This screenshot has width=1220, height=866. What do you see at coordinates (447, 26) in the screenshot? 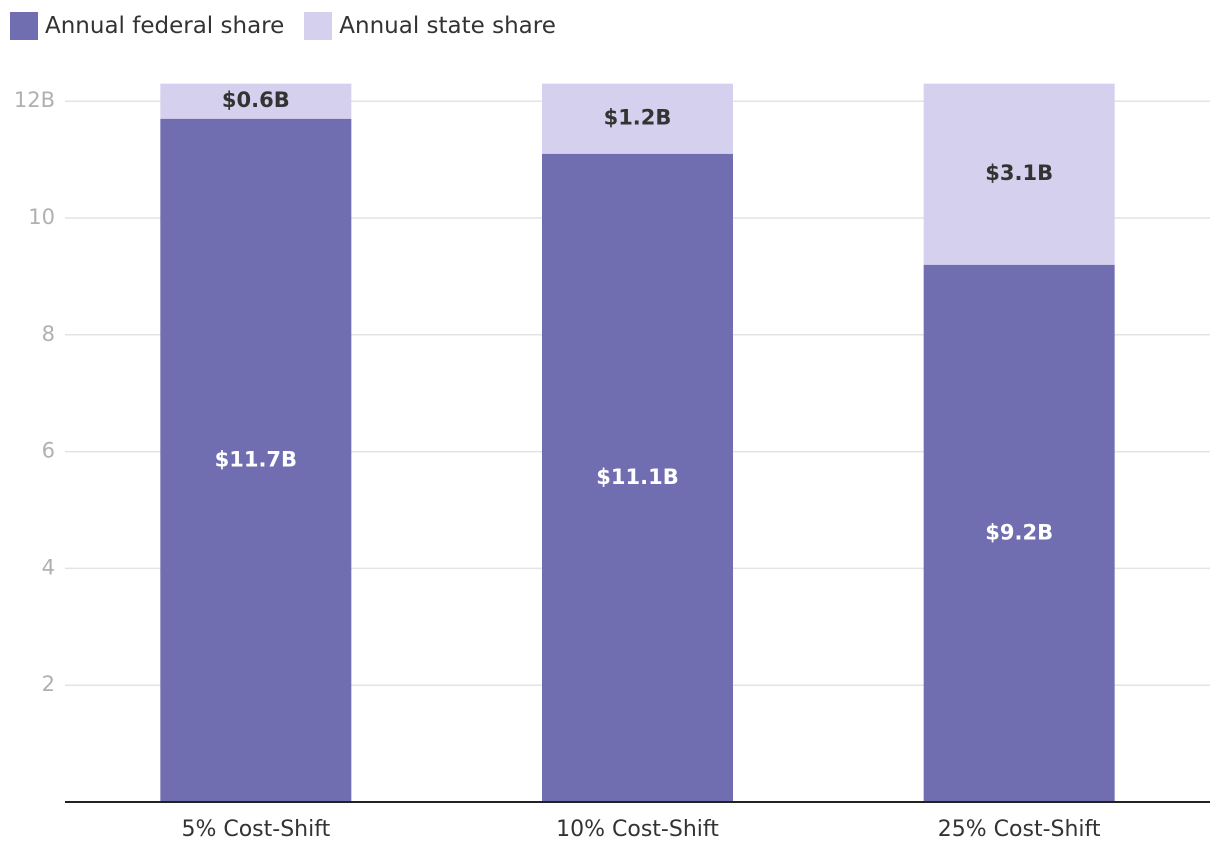
I see `legend-label-state: Annual state share` at bounding box center [447, 26].